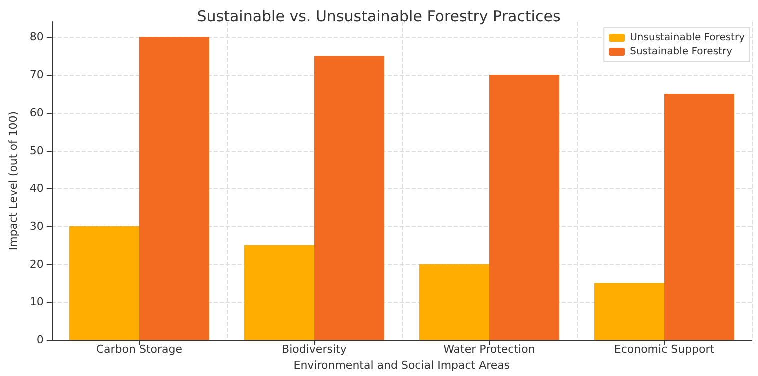 The height and width of the screenshot is (376, 758). Describe the element at coordinates (490, 349) in the screenshot. I see `x-tick-label: Water Protection` at that location.